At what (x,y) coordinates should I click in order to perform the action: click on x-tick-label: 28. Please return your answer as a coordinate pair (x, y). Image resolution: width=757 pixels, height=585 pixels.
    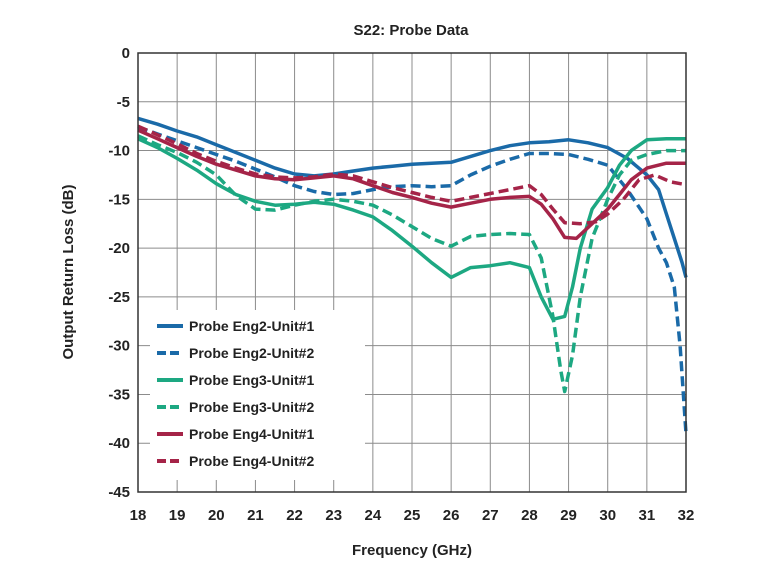
    Looking at the image, I should click on (529, 515).